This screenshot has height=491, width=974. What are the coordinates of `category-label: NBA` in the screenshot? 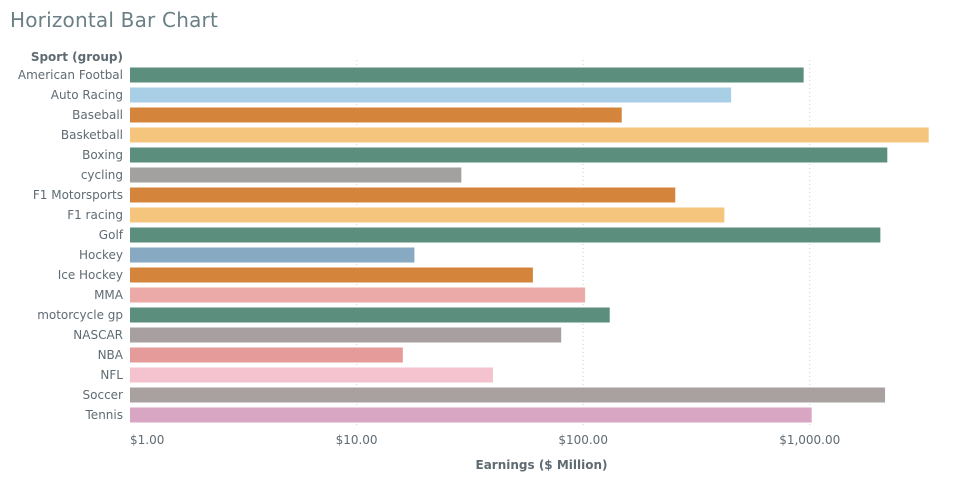 It's located at (111, 355).